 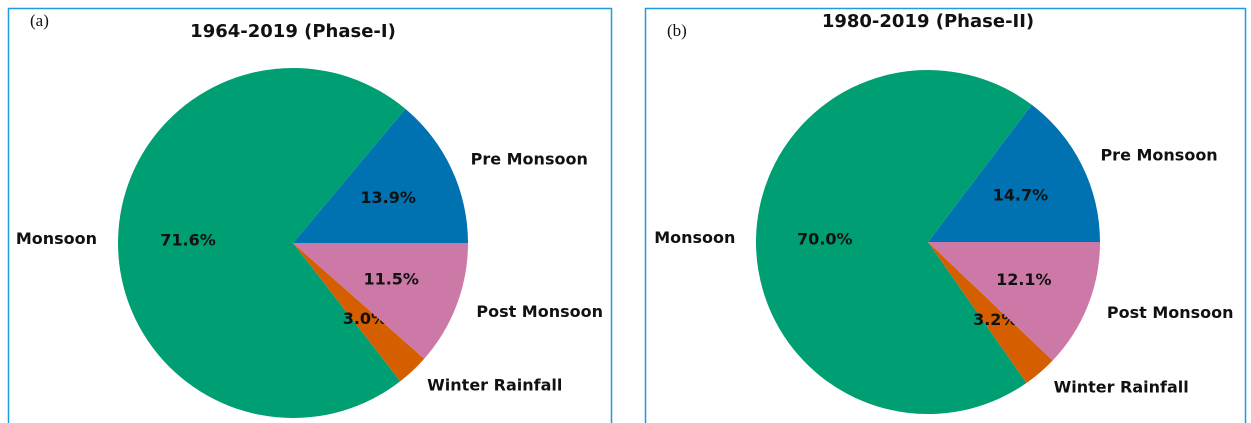 I want to click on panel-label: (b), so click(x=677, y=30).